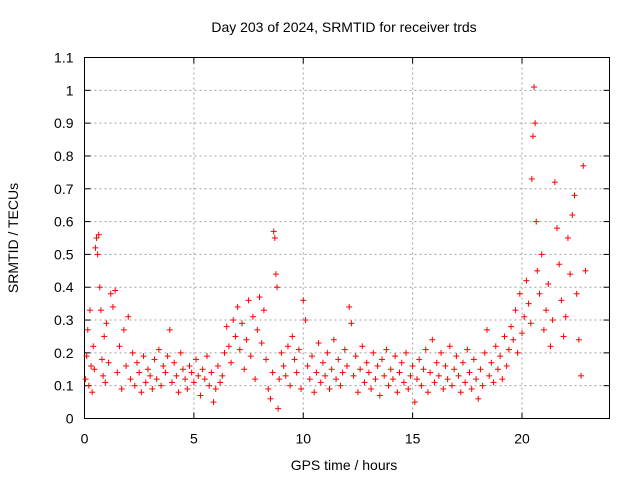 This screenshot has height=480, width=640. What do you see at coordinates (64, 287) in the screenshot?
I see `y-tick-label: 0.4` at bounding box center [64, 287].